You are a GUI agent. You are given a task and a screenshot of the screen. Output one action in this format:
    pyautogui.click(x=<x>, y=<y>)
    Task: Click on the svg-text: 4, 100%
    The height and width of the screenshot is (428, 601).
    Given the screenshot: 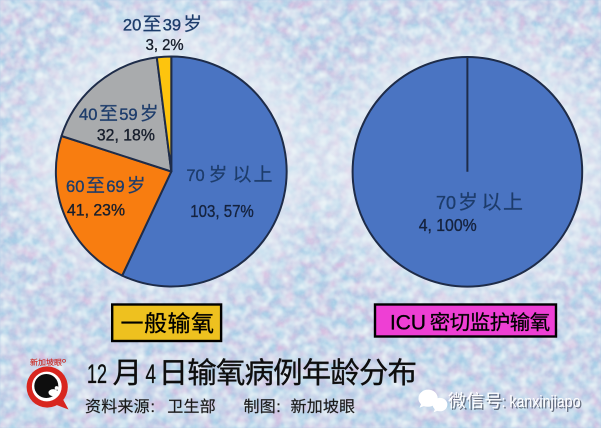 What is the action you would take?
    pyautogui.click(x=448, y=225)
    